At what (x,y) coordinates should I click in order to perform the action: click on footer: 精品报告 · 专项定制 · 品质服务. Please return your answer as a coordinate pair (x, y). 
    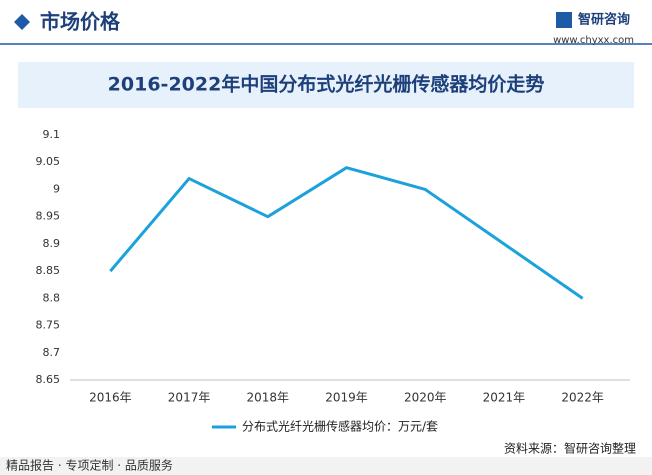
    Looking at the image, I should click on (89, 465).